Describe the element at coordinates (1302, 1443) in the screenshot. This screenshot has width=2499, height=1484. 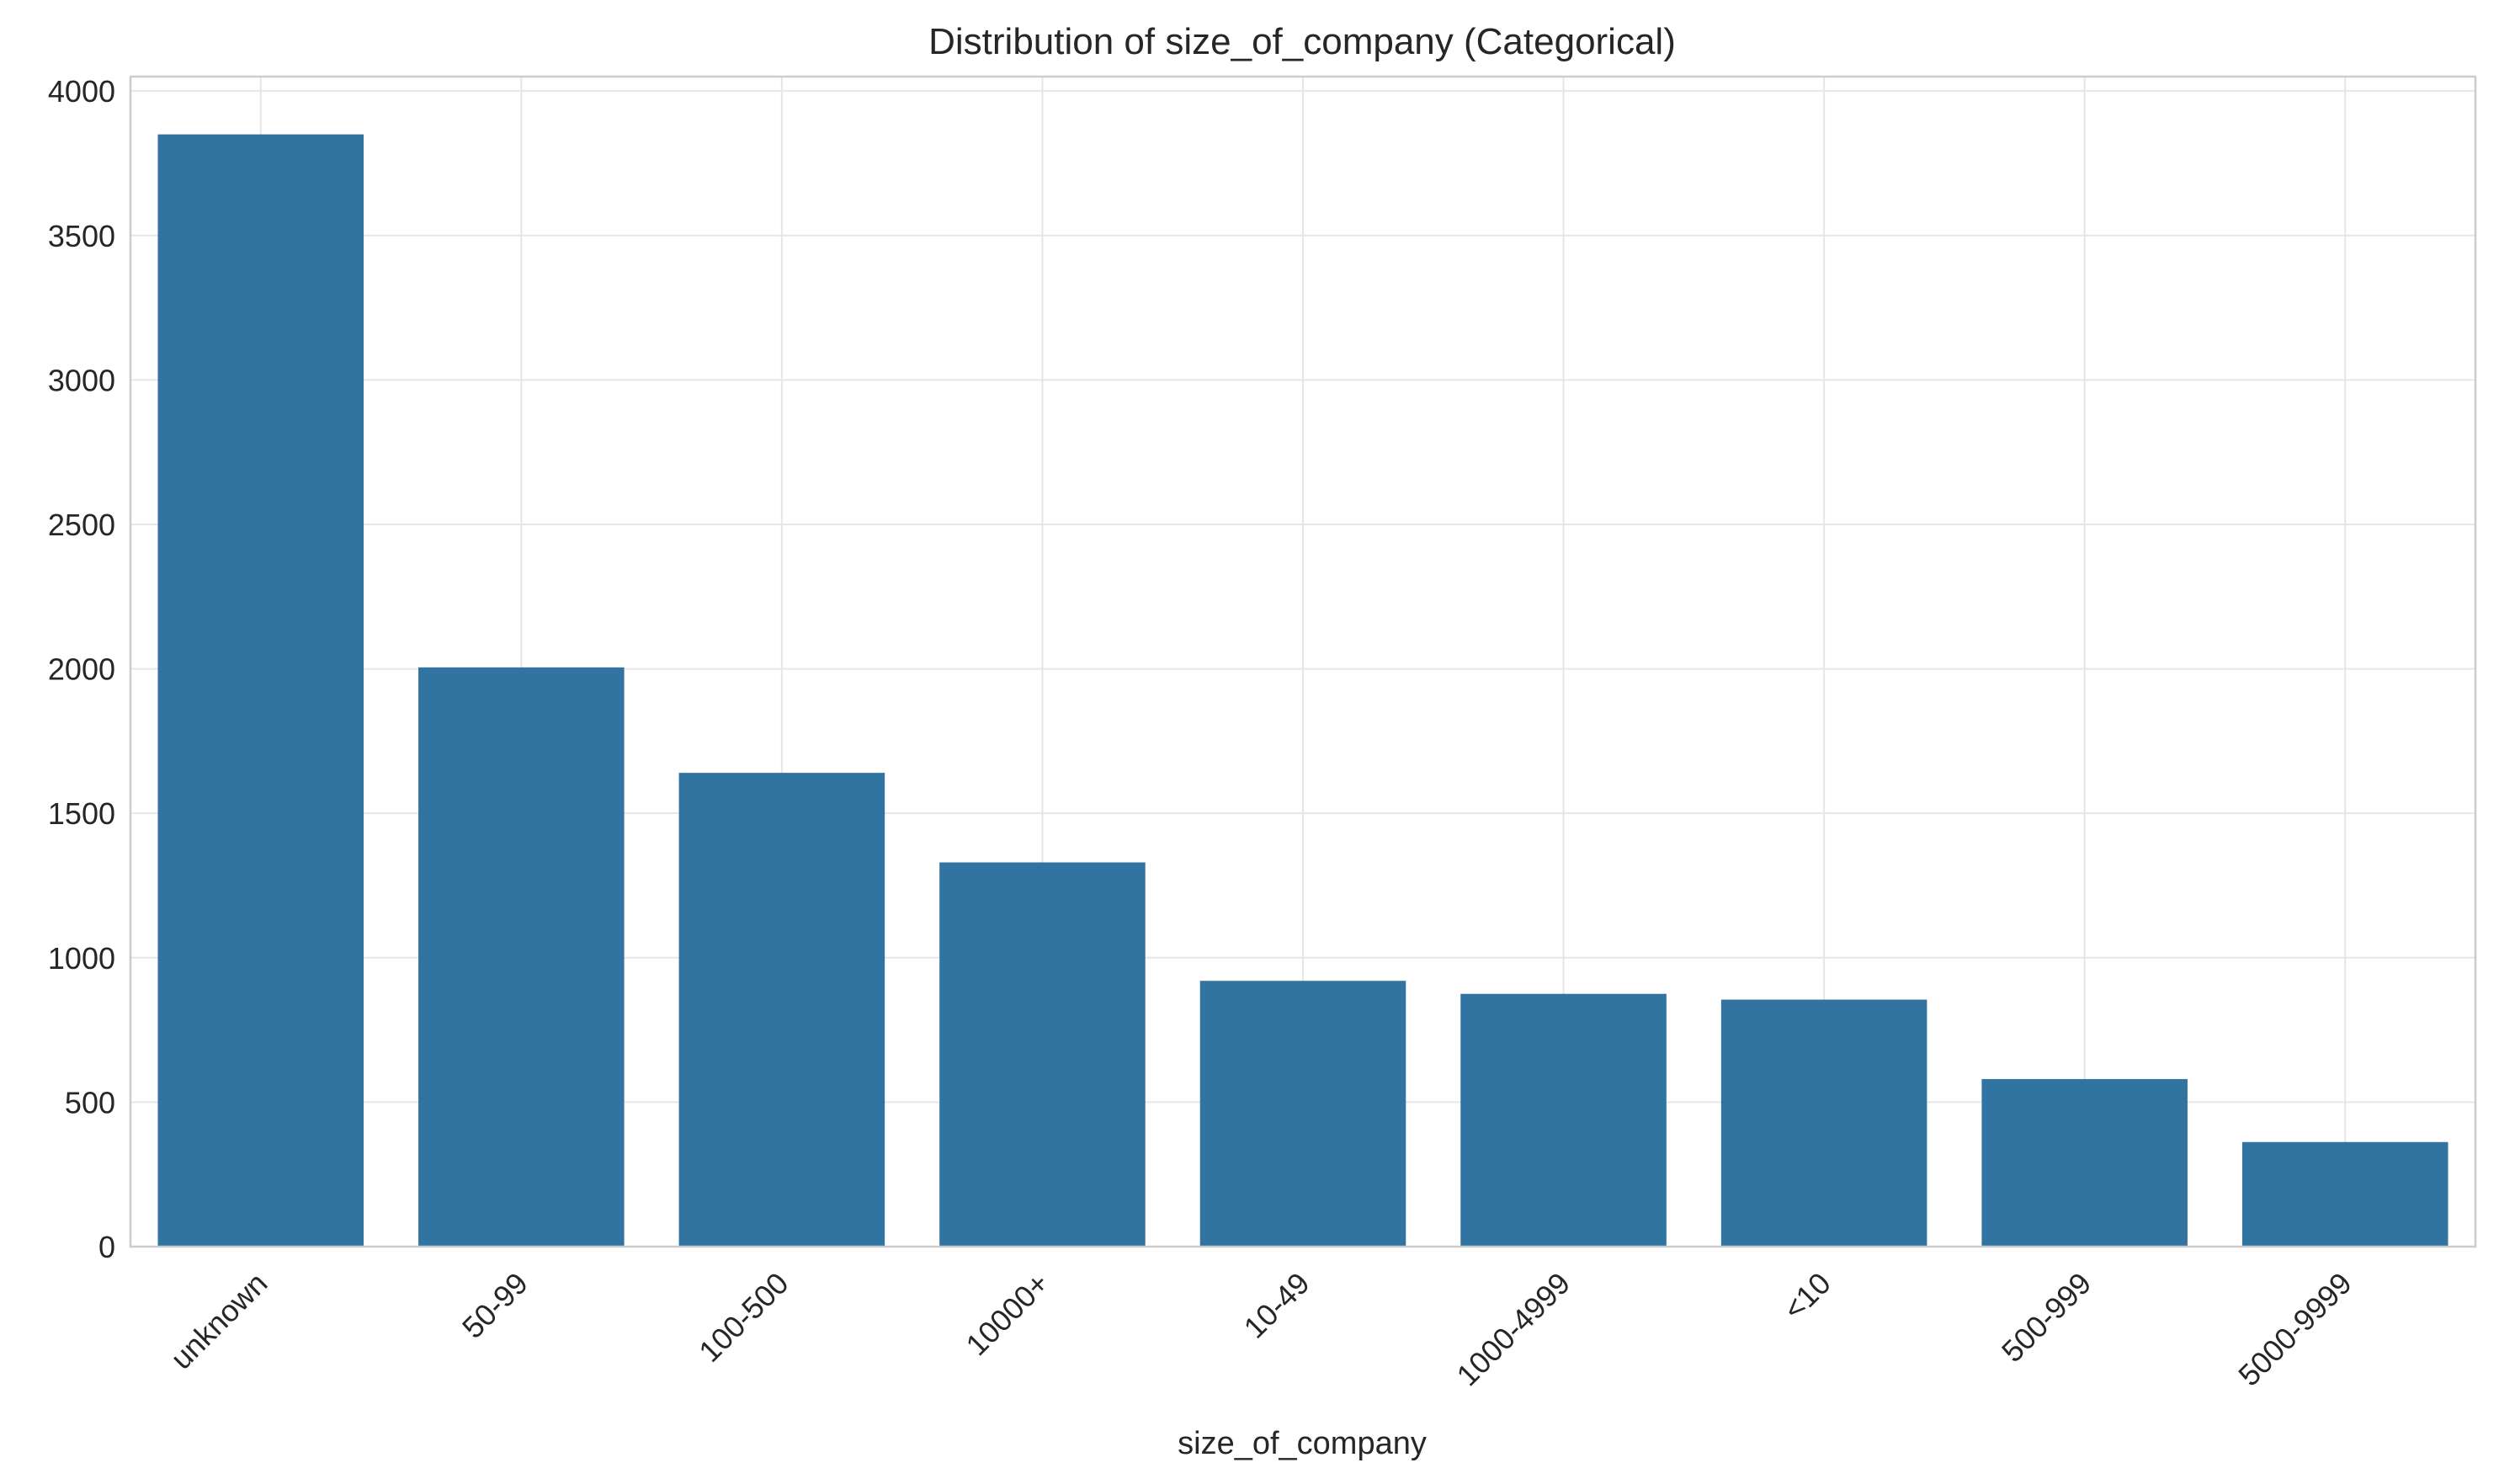
I see `x-axis-label: size_of_company` at that location.